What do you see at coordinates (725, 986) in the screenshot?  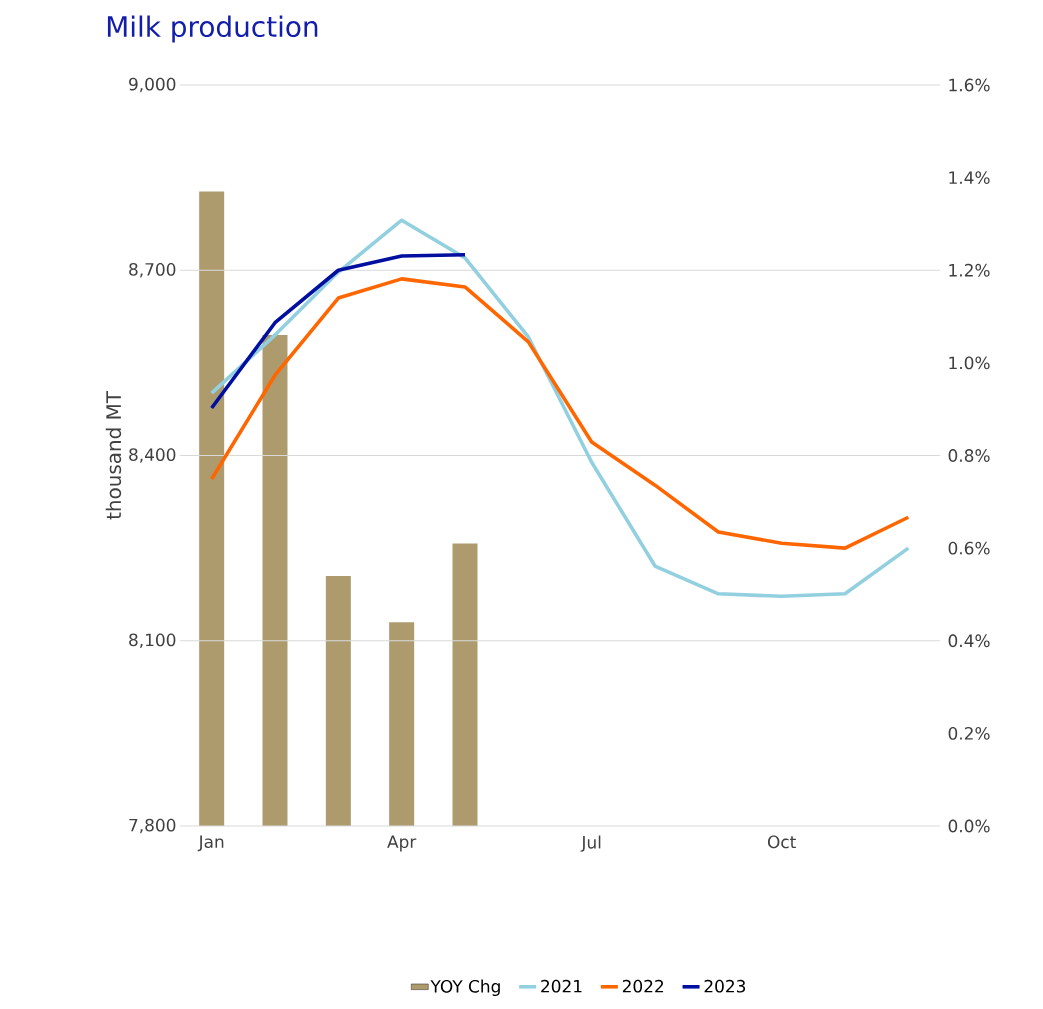 I see `legend-label: 2023` at bounding box center [725, 986].